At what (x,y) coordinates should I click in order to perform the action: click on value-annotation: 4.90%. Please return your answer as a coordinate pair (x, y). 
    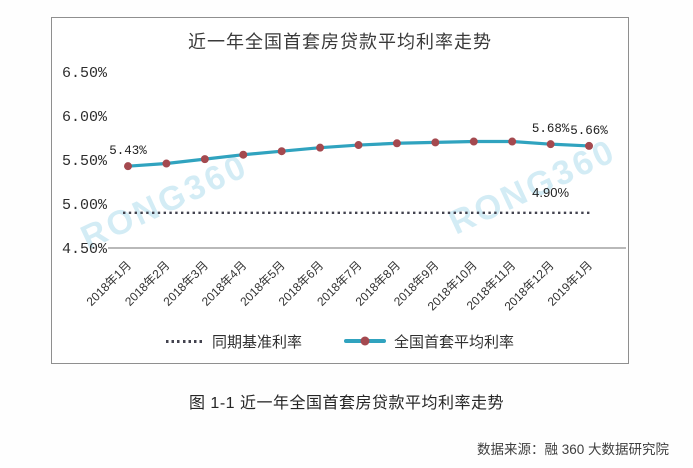
    Looking at the image, I should click on (550, 192).